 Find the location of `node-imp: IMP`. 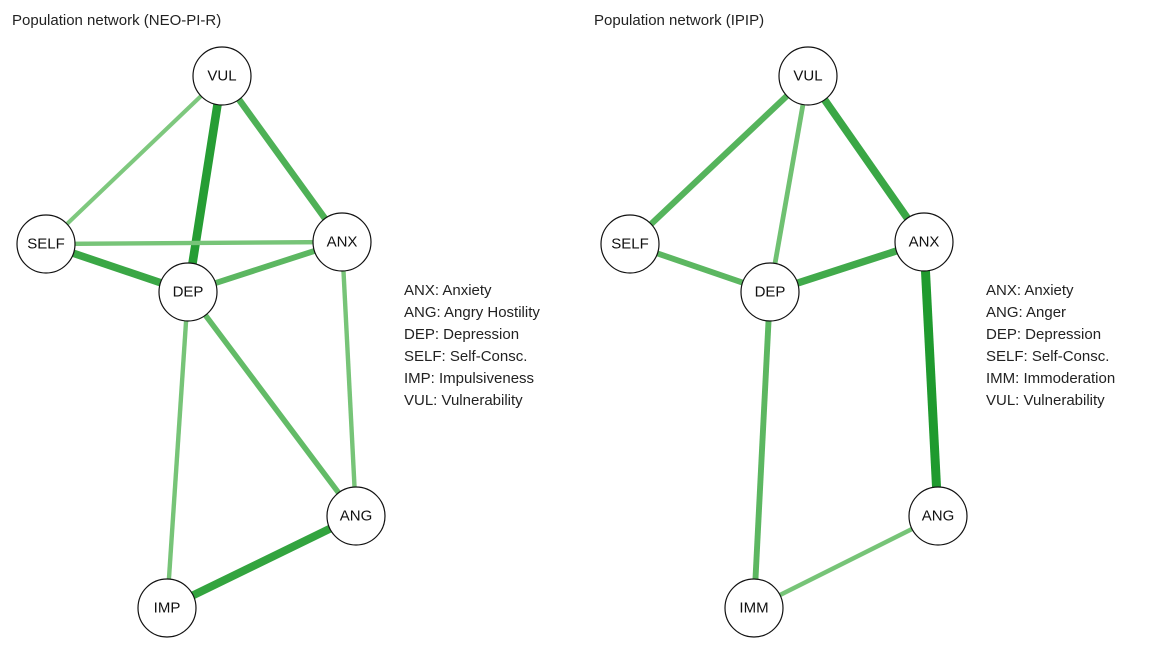

node-imp: IMP is located at coordinates (167, 608).